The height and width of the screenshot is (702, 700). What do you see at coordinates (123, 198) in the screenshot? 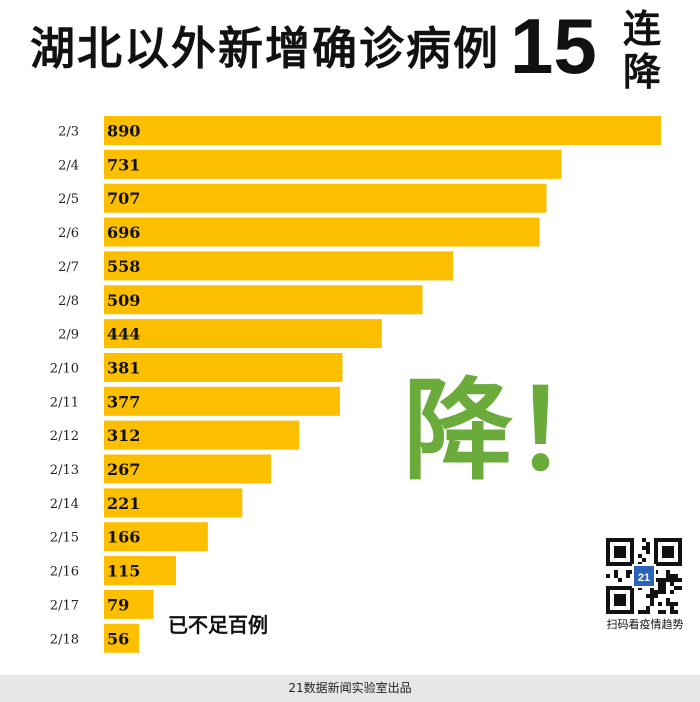
I see `value-label: 707` at bounding box center [123, 198].